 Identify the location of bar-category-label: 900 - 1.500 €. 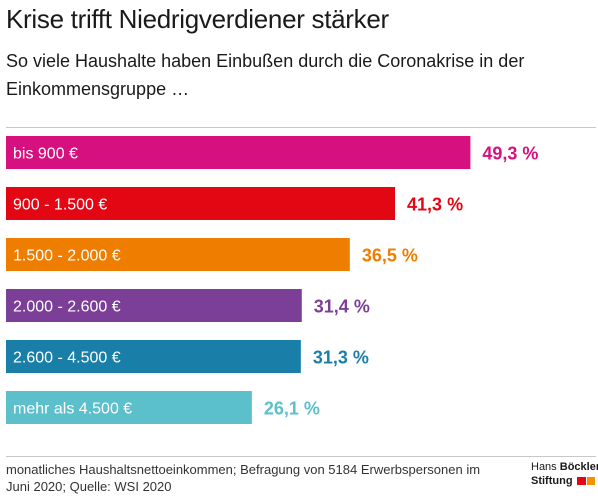
(60, 205).